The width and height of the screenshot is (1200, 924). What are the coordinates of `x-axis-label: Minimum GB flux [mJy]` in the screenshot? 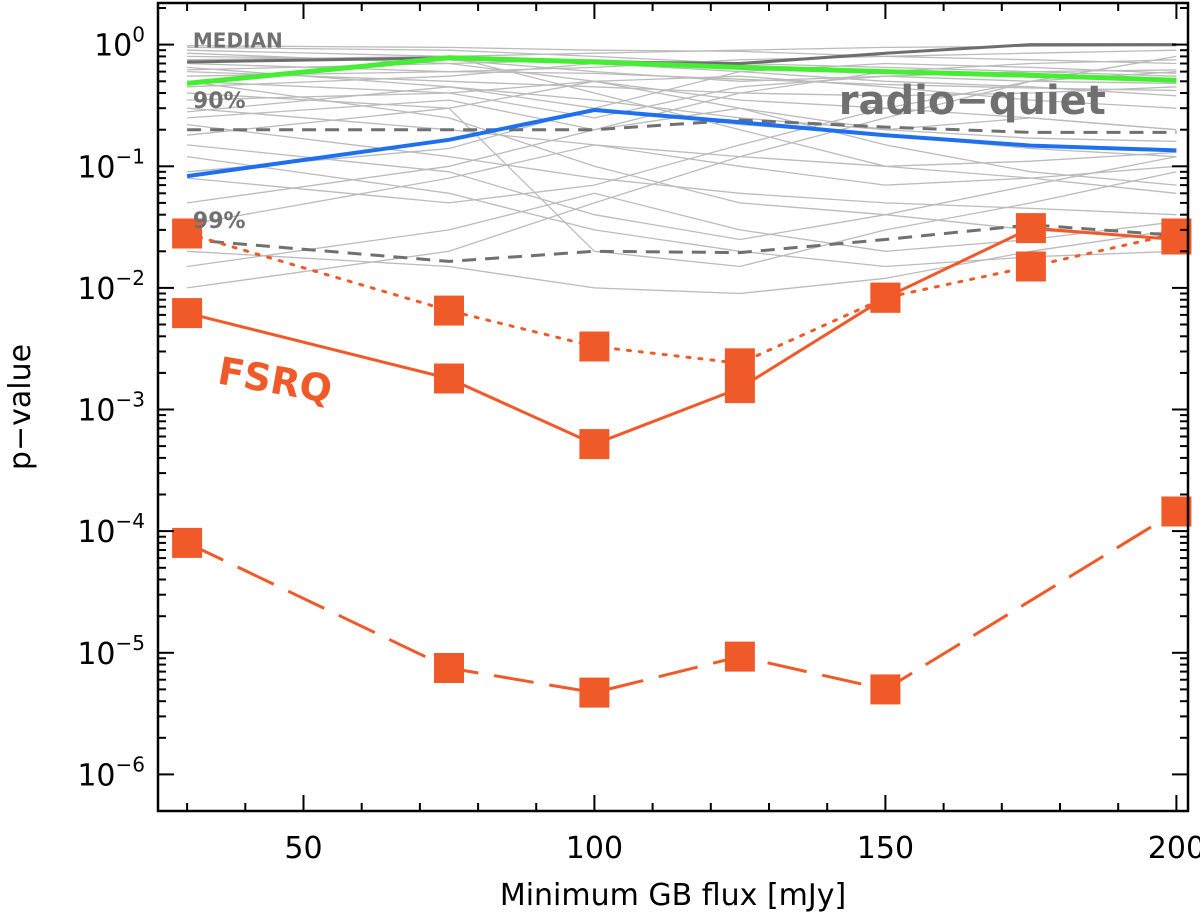 It's located at (673, 895).